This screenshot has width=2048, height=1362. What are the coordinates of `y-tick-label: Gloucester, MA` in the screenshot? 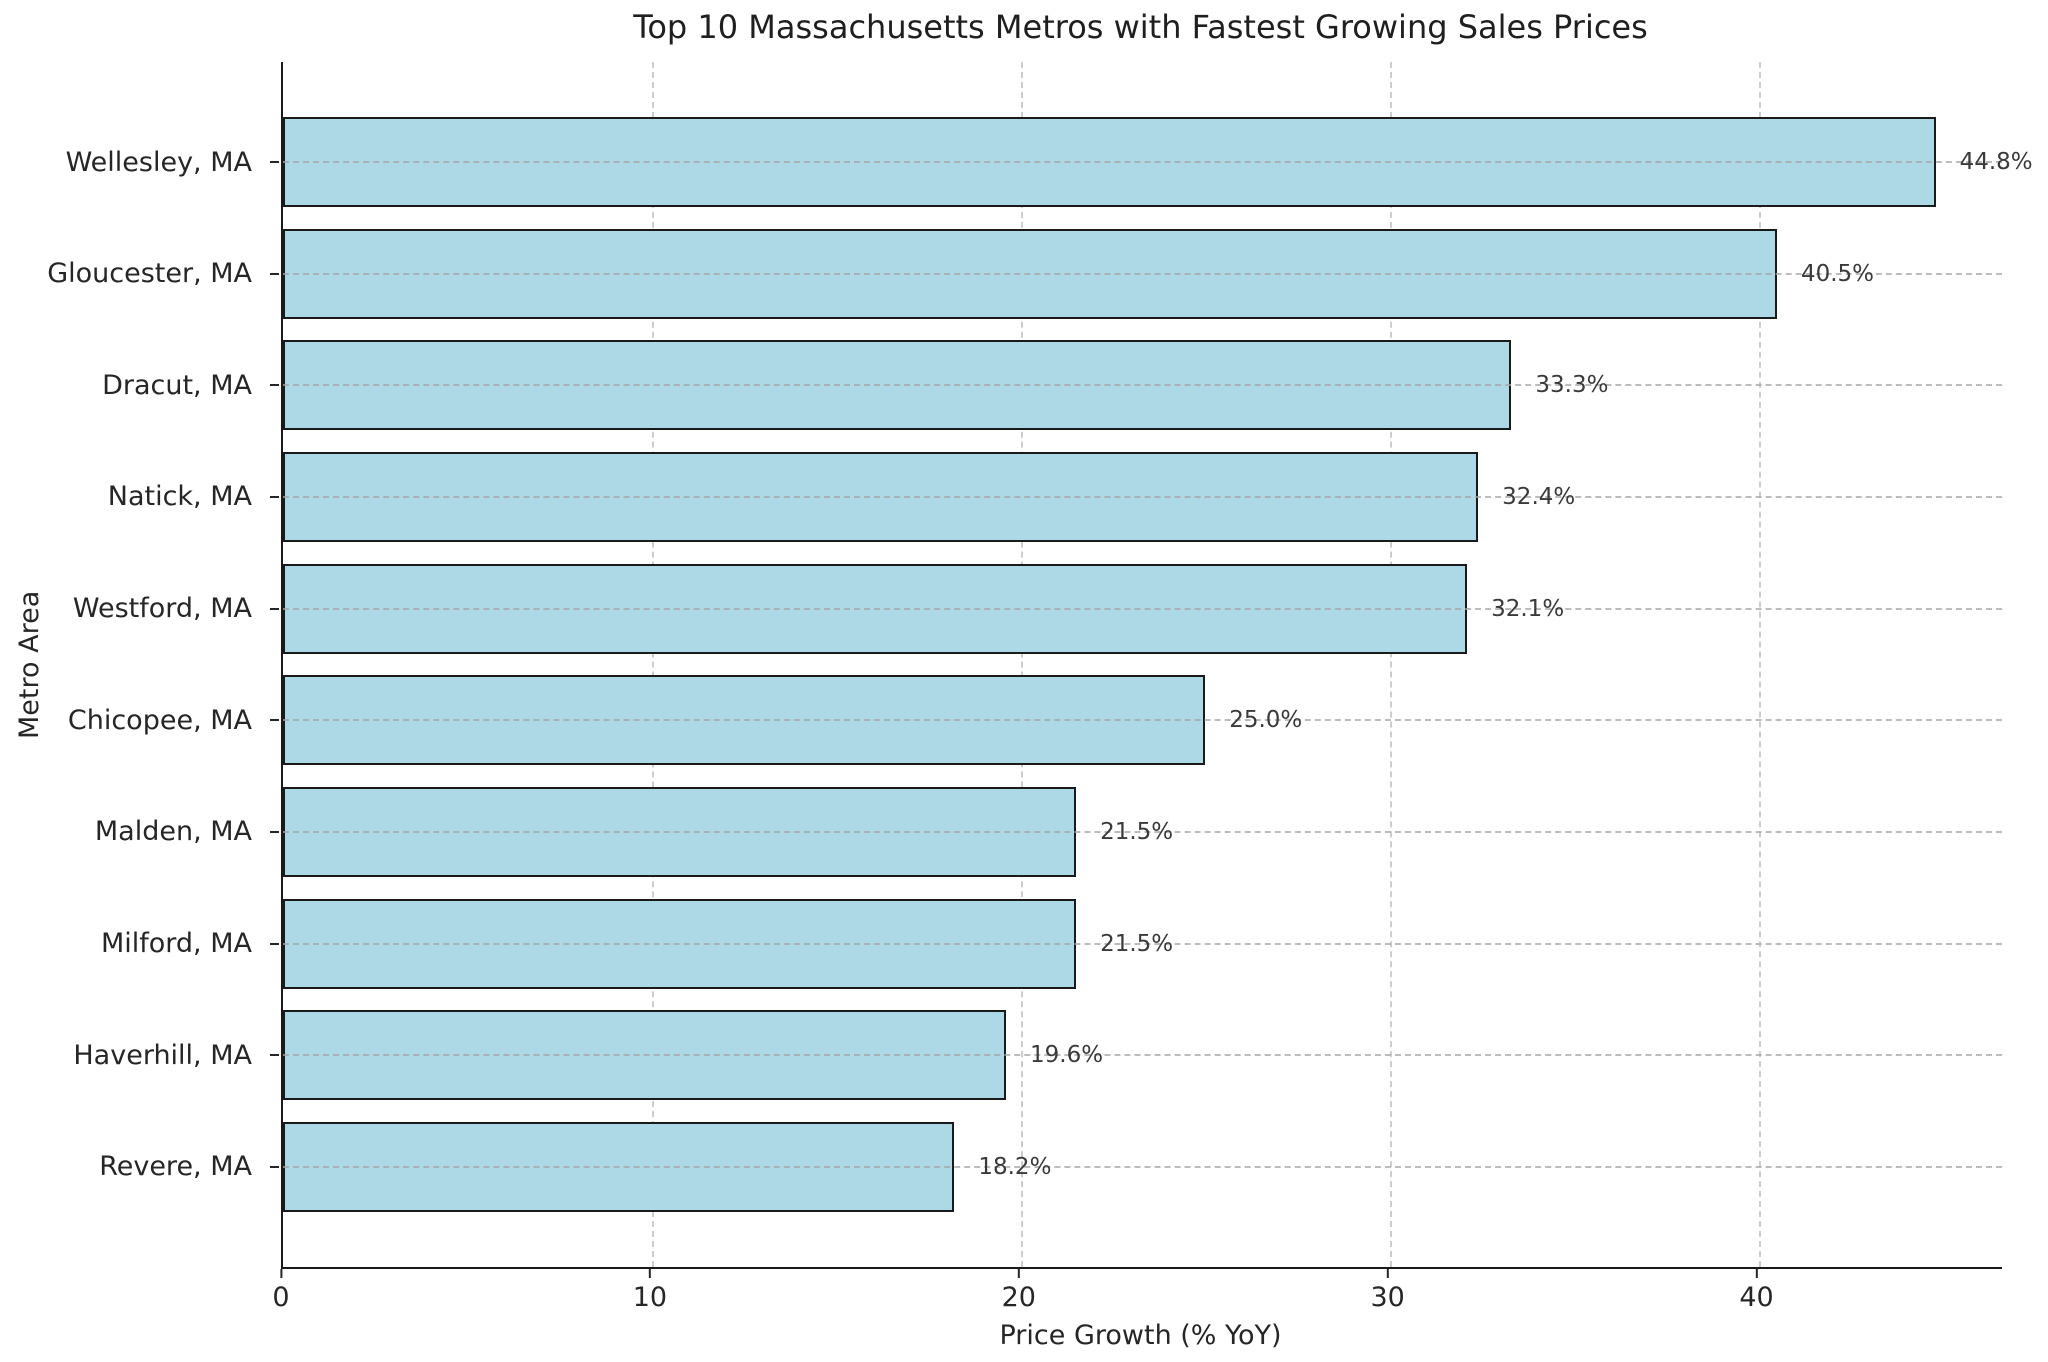 It's located at (139, 274).